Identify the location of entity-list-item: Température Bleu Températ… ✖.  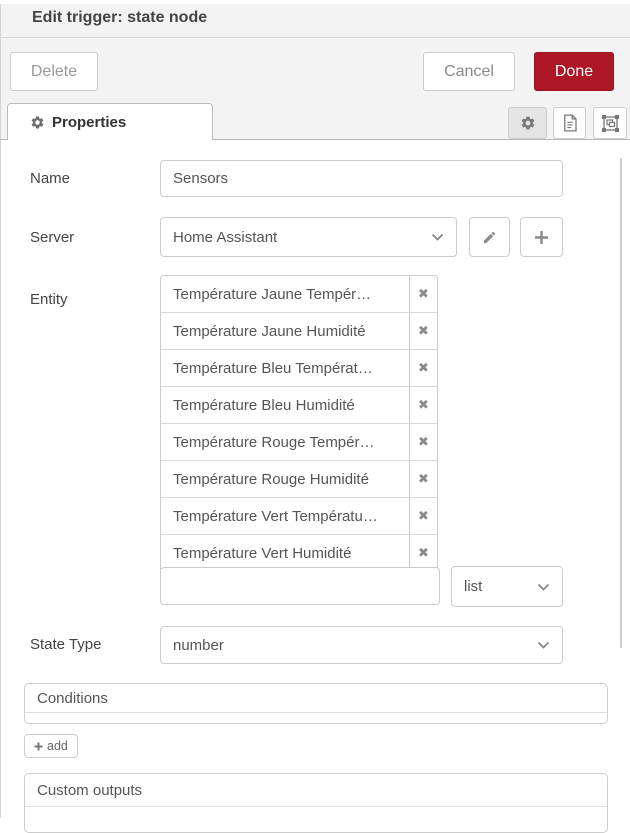
(299, 368).